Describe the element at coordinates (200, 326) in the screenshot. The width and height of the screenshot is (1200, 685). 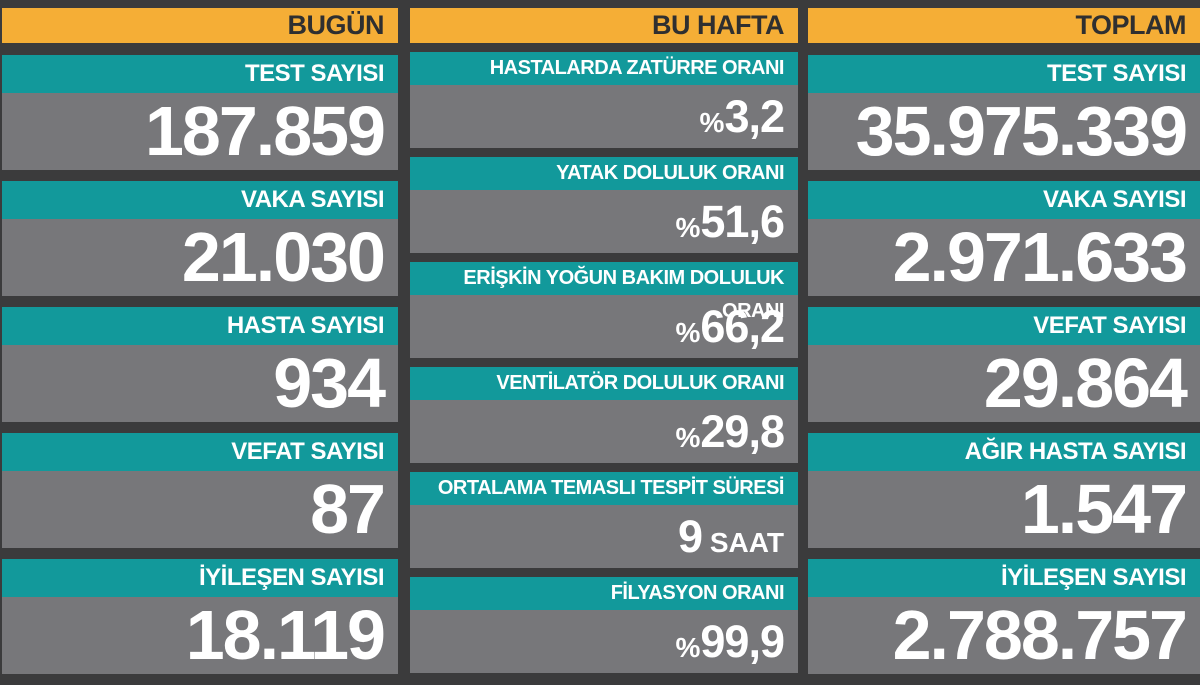
I see `stat-label: HASTA SAYISI` at that location.